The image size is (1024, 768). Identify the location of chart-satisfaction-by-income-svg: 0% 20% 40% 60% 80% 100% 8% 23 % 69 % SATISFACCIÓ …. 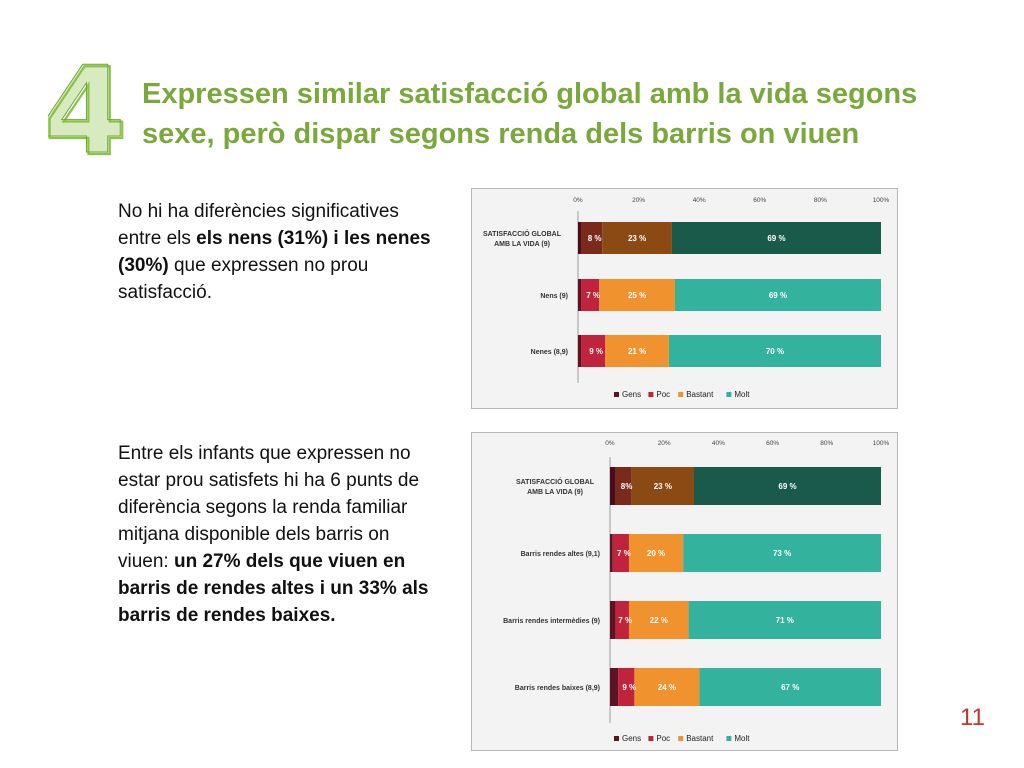
(696, 591).